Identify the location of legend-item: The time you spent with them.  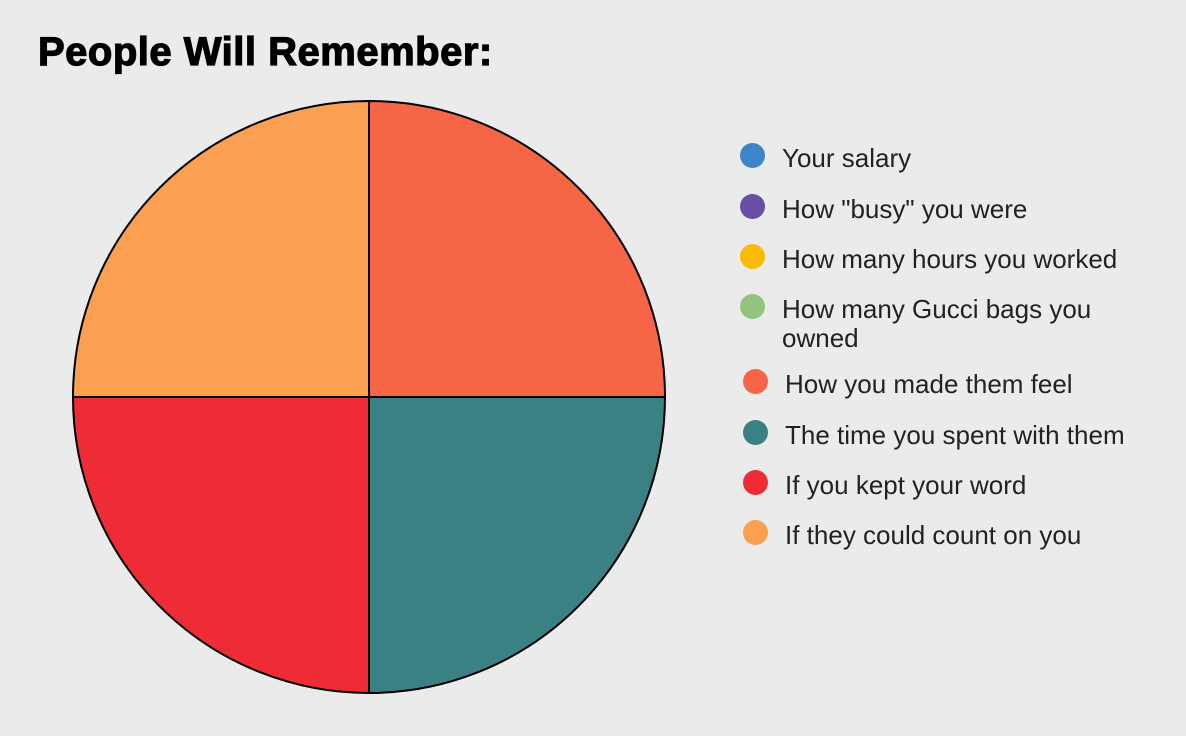
(959, 435).